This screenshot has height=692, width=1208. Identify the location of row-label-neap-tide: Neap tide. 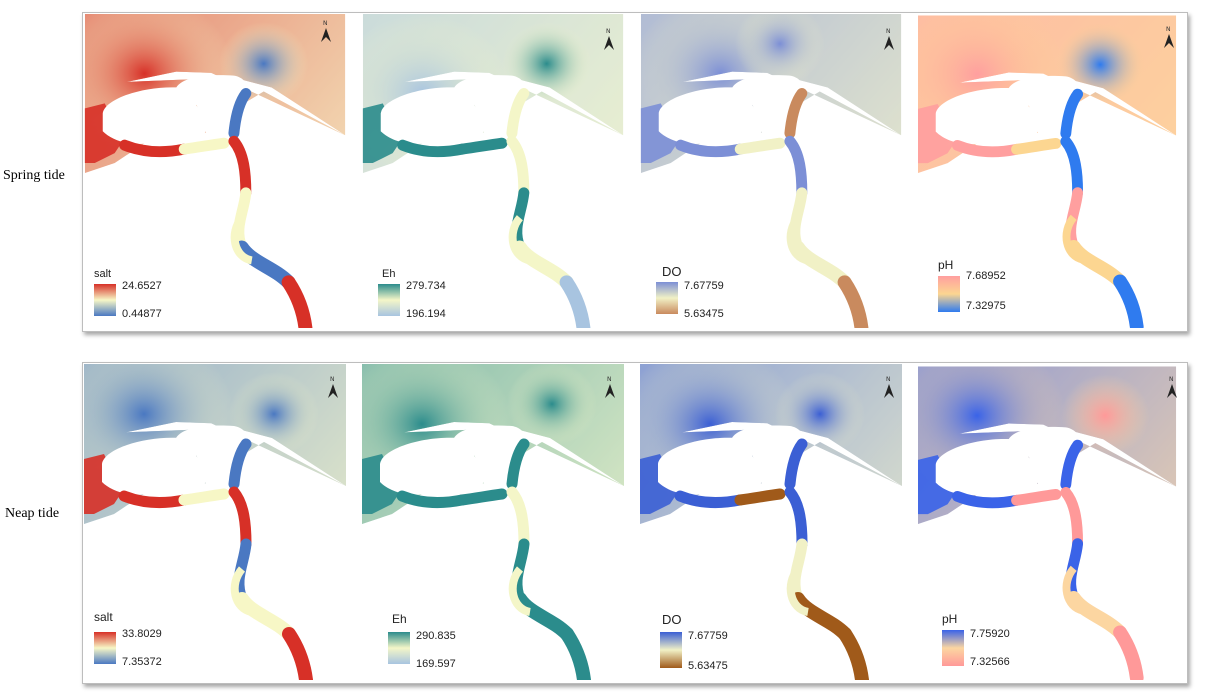
(32, 513).